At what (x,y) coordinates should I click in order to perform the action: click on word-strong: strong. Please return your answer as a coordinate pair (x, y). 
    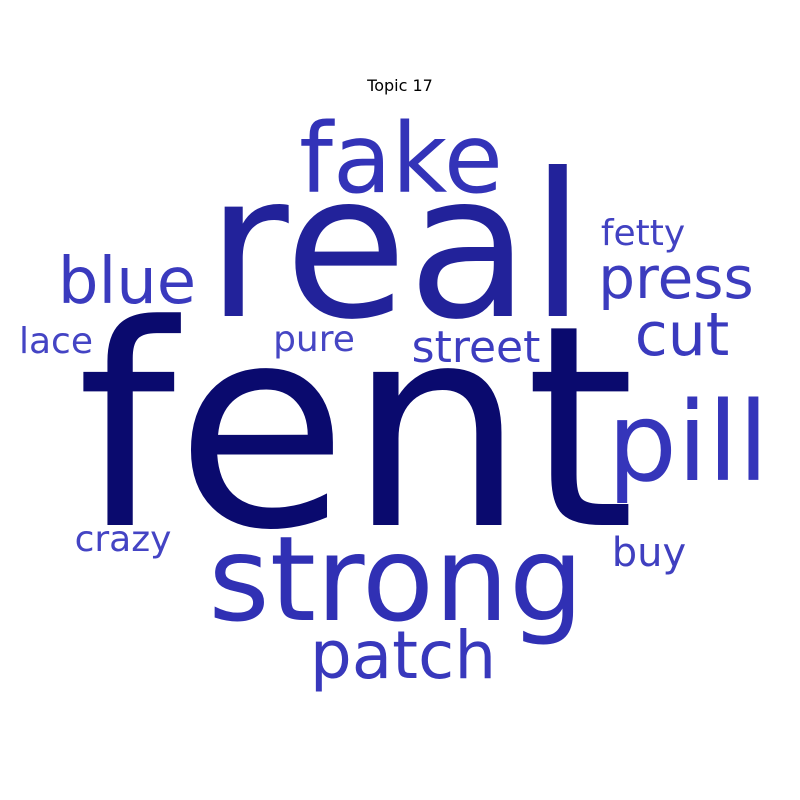
    Looking at the image, I should click on (396, 579).